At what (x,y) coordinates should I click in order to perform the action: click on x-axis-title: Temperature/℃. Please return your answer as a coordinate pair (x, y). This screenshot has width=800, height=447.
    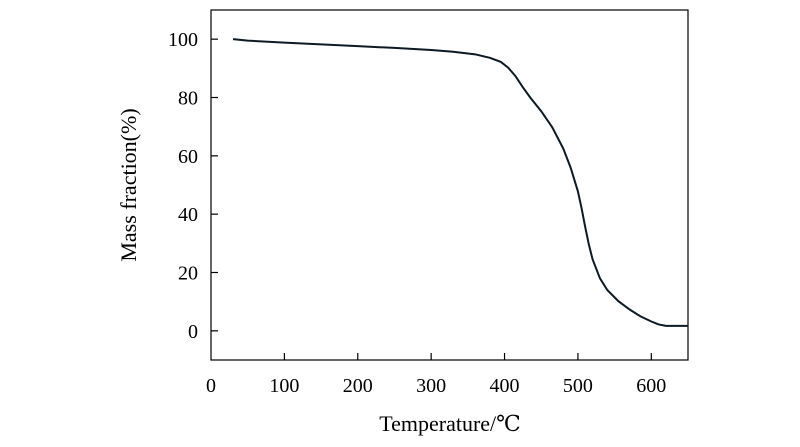
    Looking at the image, I should click on (450, 423).